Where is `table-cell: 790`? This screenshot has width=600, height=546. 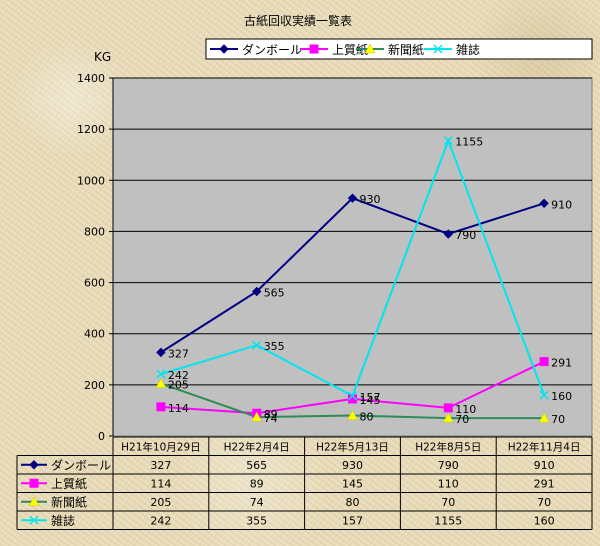 table-cell: 790 is located at coordinates (448, 465).